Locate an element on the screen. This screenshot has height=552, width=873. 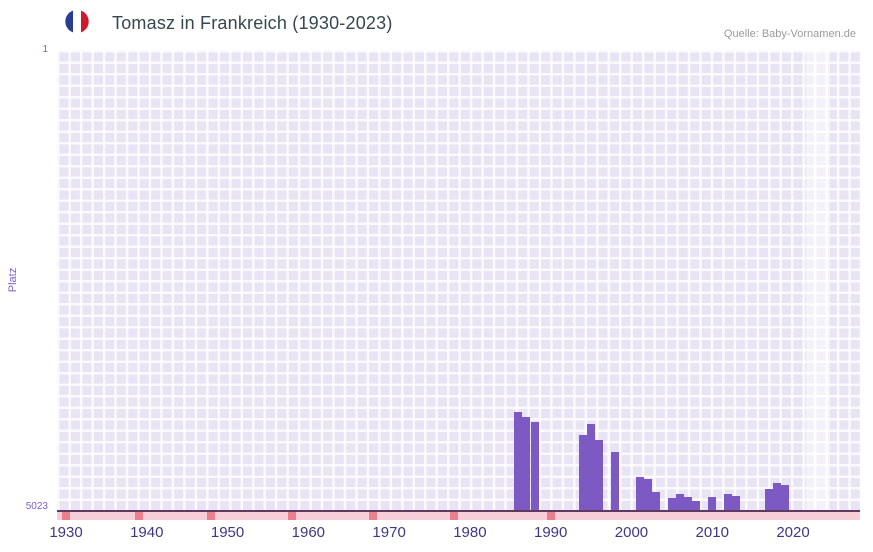
rank-bar-1995 is located at coordinates (591, 466).